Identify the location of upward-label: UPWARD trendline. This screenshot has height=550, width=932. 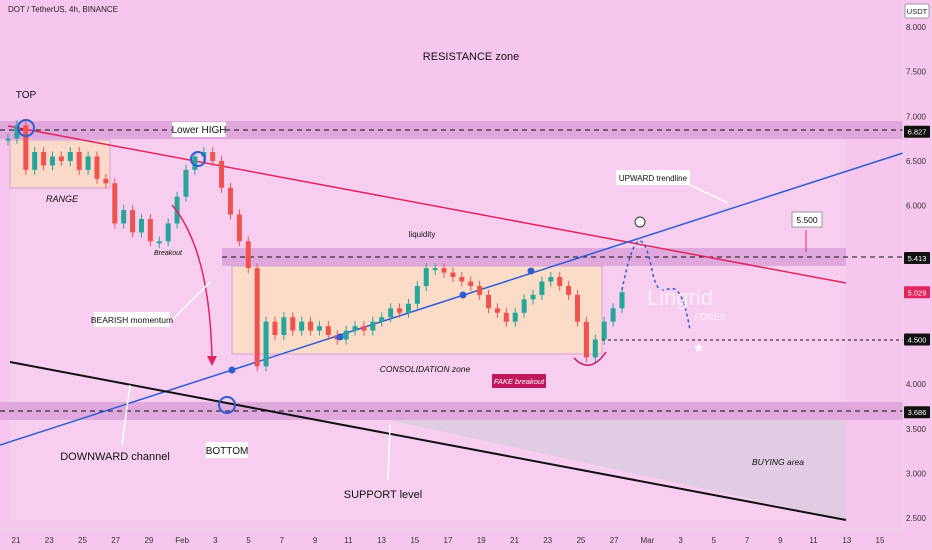
(653, 178).